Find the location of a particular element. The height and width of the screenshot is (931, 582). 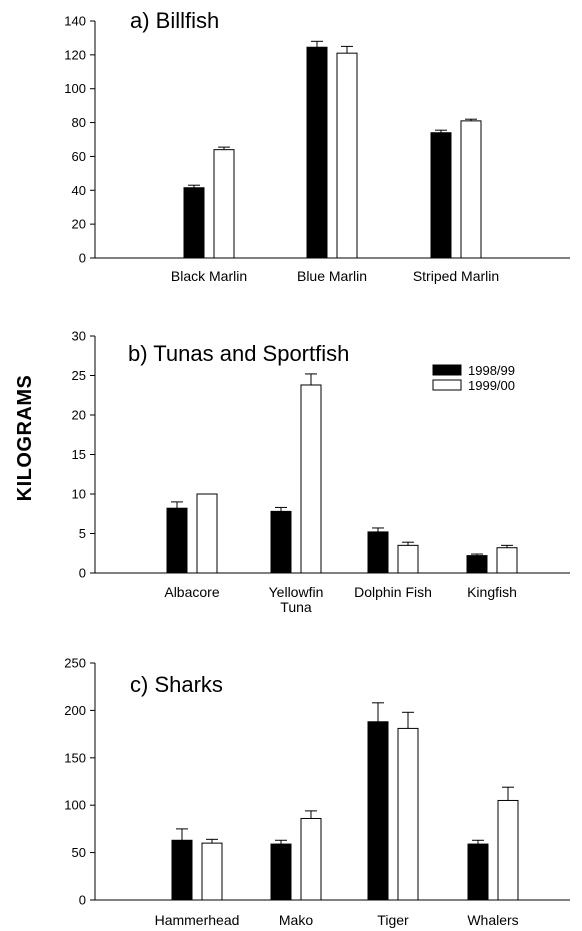

chart-title: a) Billfish is located at coordinates (174, 20).